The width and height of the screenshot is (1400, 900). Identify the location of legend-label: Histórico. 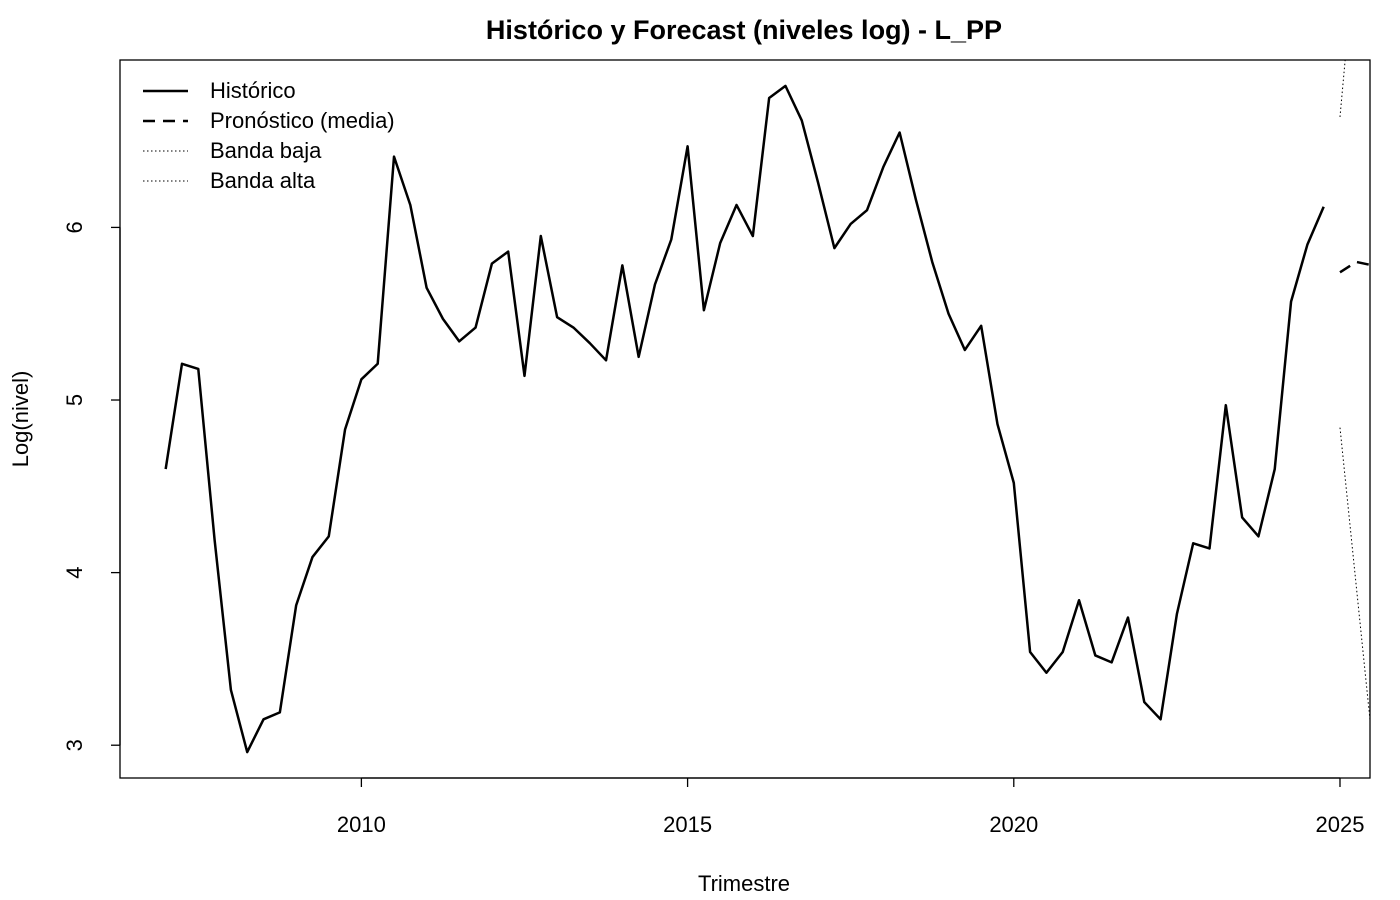
(253, 90).